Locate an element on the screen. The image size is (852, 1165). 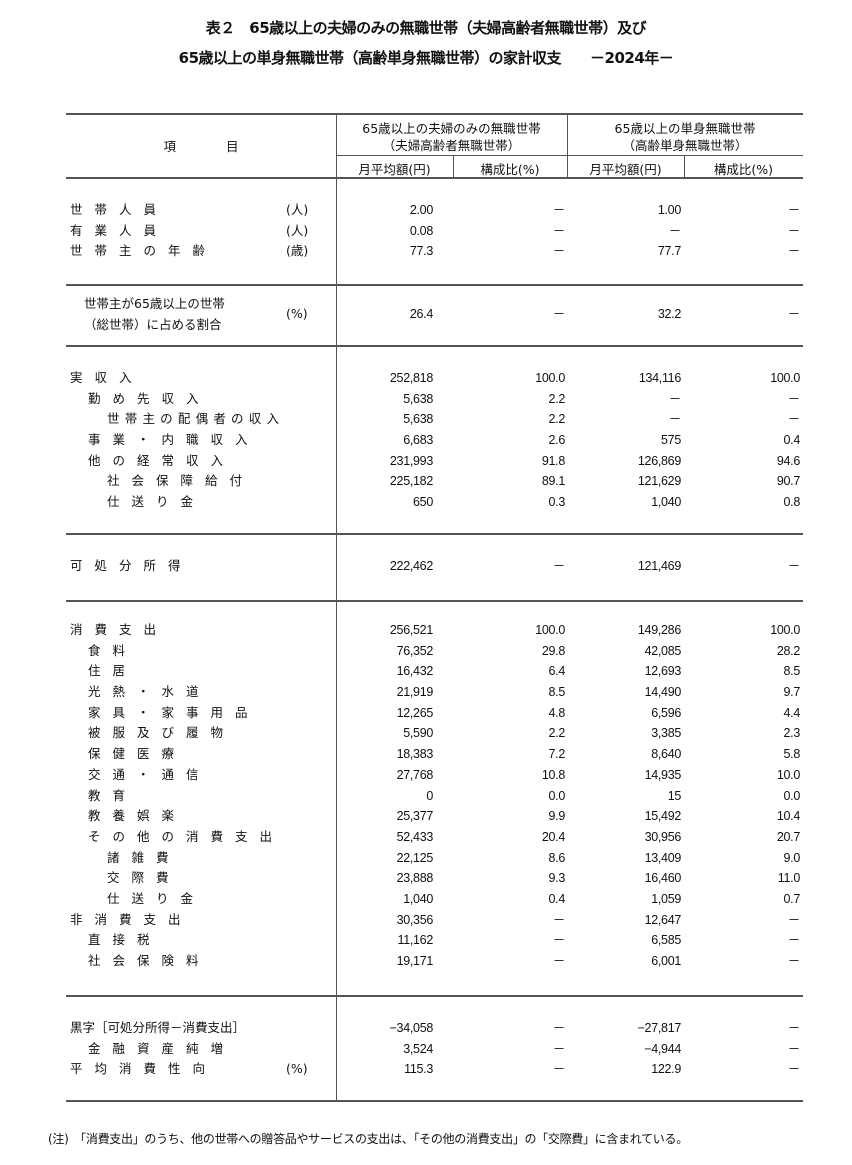
table-row: 家具・家事用品 12,265 4.8 6,596 4.4 is located at coordinates (434, 713).